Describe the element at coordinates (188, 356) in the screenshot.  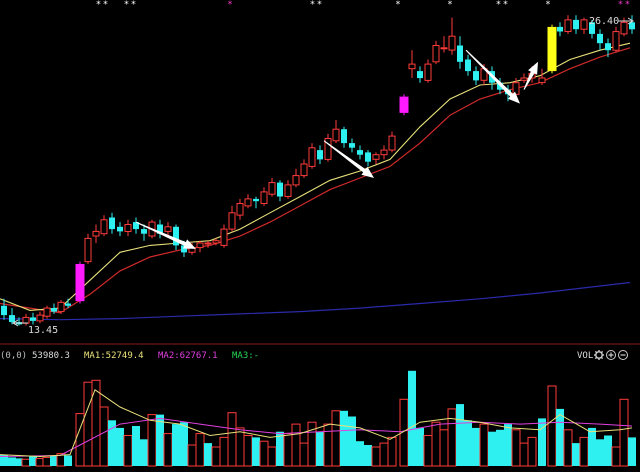
I see `vol-ma2-value: MA2:62767.1` at that location.